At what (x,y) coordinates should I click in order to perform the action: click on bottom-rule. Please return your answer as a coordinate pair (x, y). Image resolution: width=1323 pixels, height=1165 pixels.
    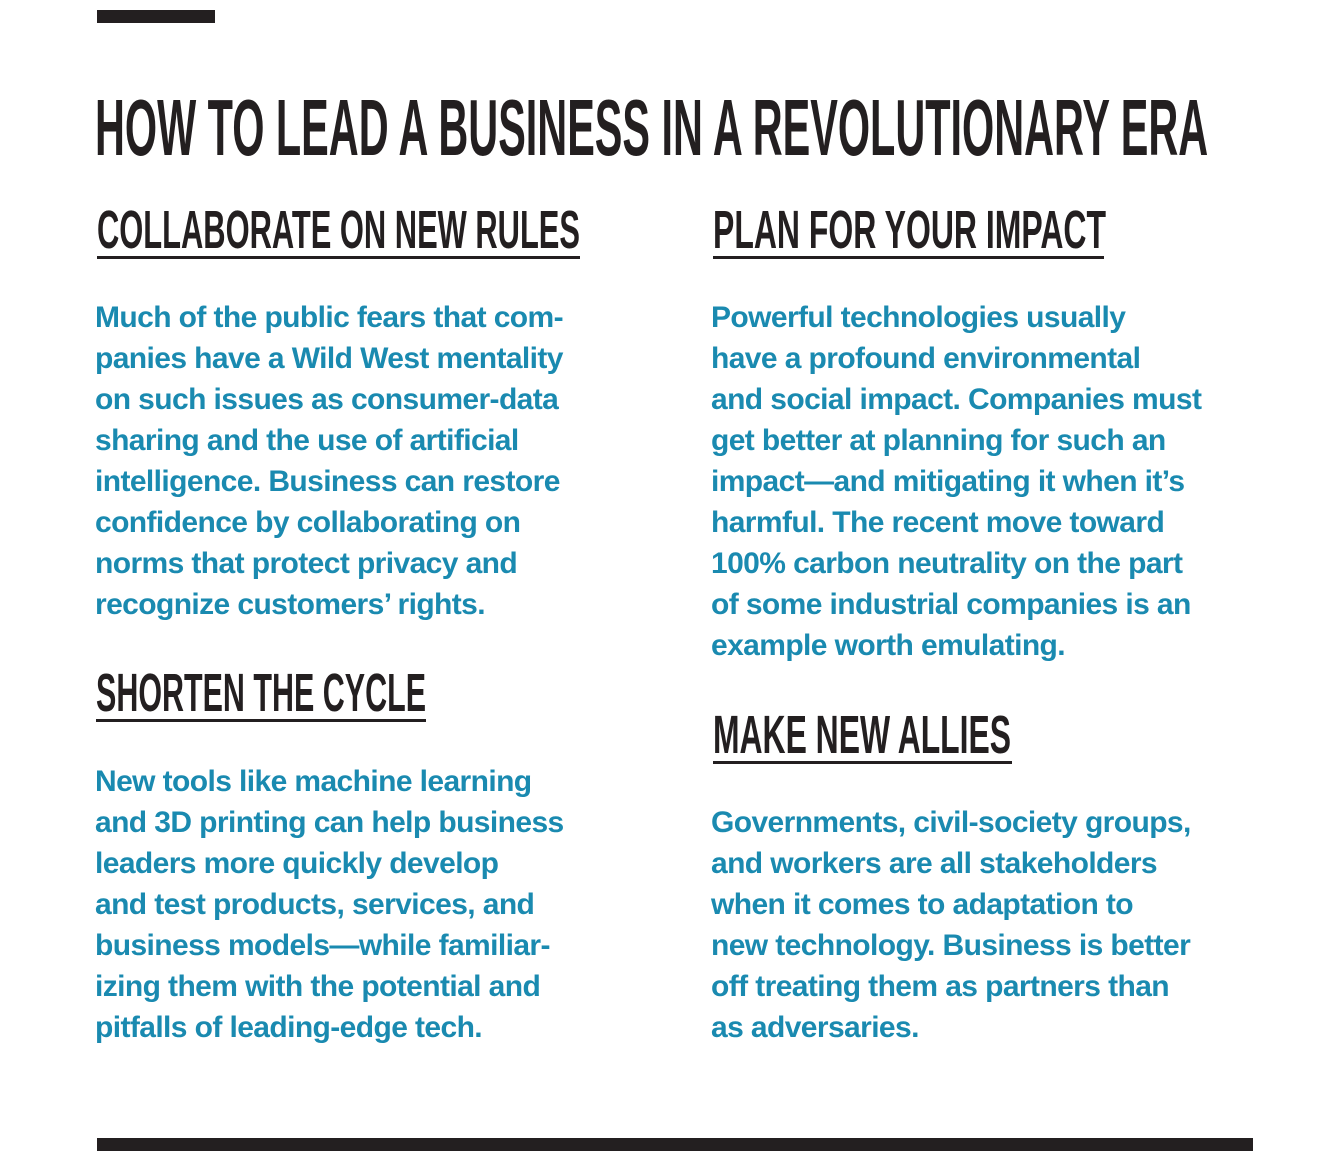
    Looking at the image, I should click on (675, 1144).